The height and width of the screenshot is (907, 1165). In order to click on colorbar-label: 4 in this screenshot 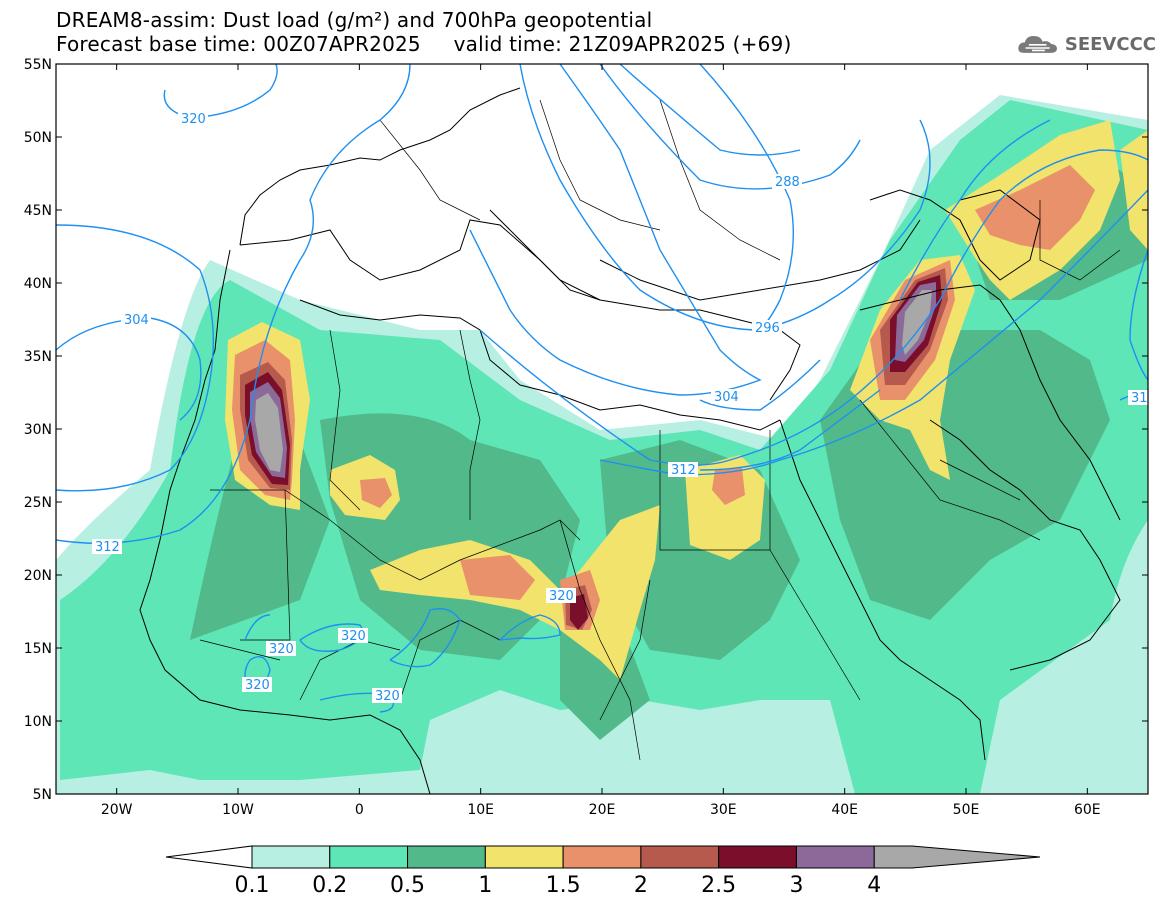, I will do `click(874, 885)`.